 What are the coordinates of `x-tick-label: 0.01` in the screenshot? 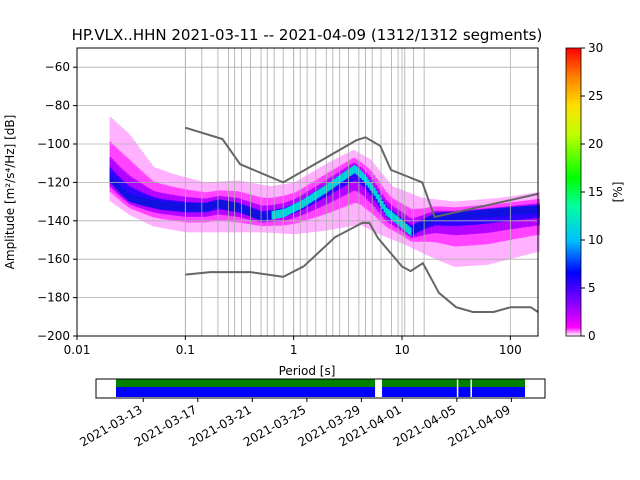 It's located at (77, 350).